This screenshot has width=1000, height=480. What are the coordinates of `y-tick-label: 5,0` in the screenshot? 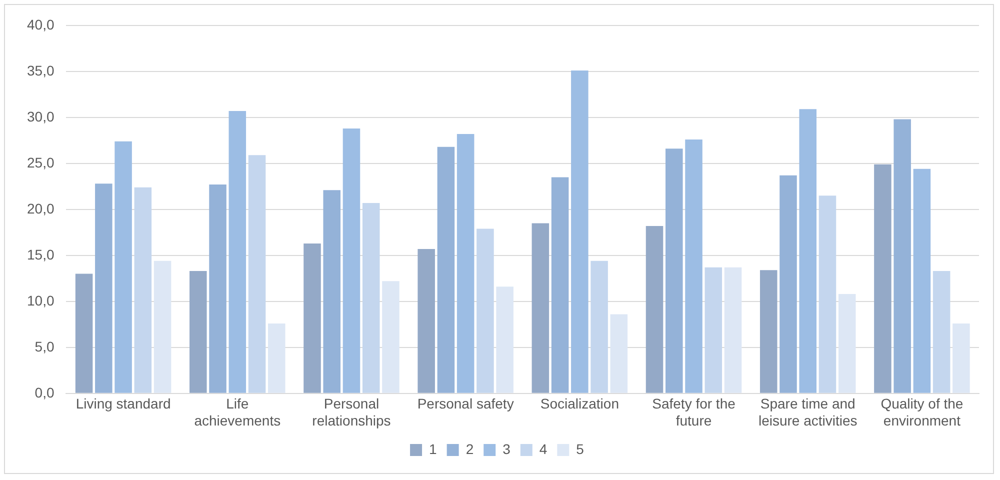 It's located at (44, 346).